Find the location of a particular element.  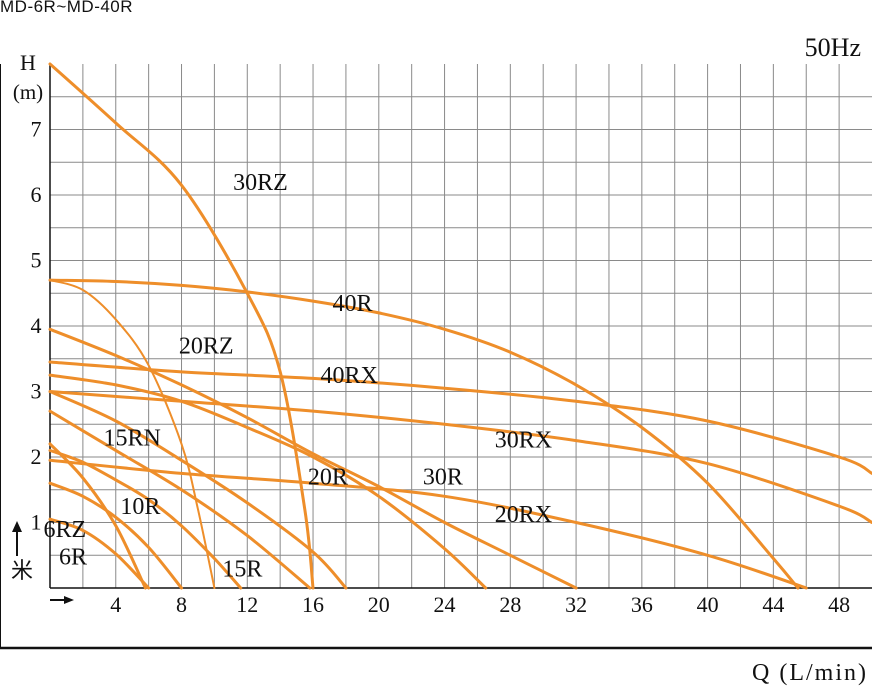

x-tick-label: 20 is located at coordinates (379, 604).